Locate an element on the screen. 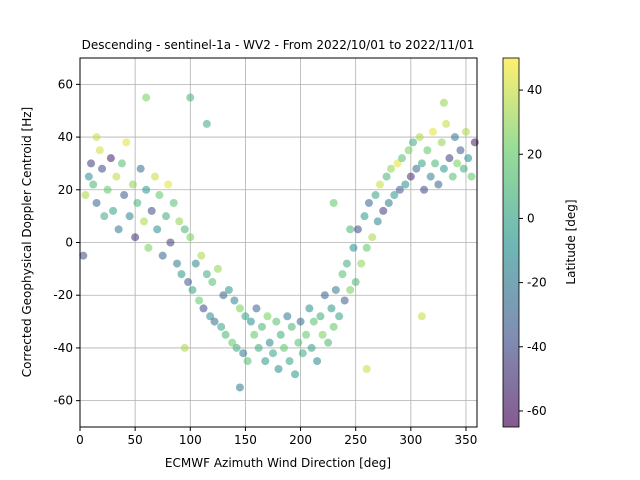  x-axis-label: ECMWF Azimuth Wind Direction [deg] is located at coordinates (278, 463).